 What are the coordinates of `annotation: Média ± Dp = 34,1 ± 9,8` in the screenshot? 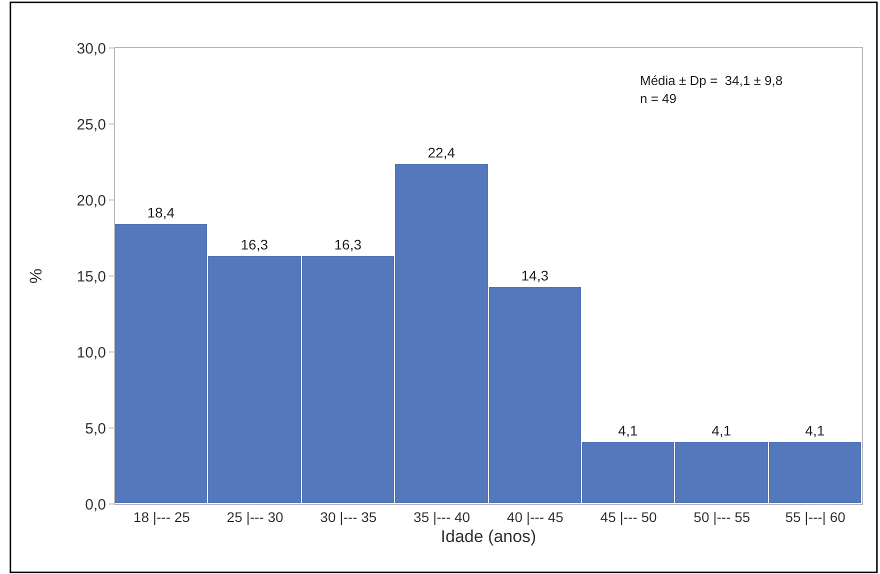 It's located at (711, 80).